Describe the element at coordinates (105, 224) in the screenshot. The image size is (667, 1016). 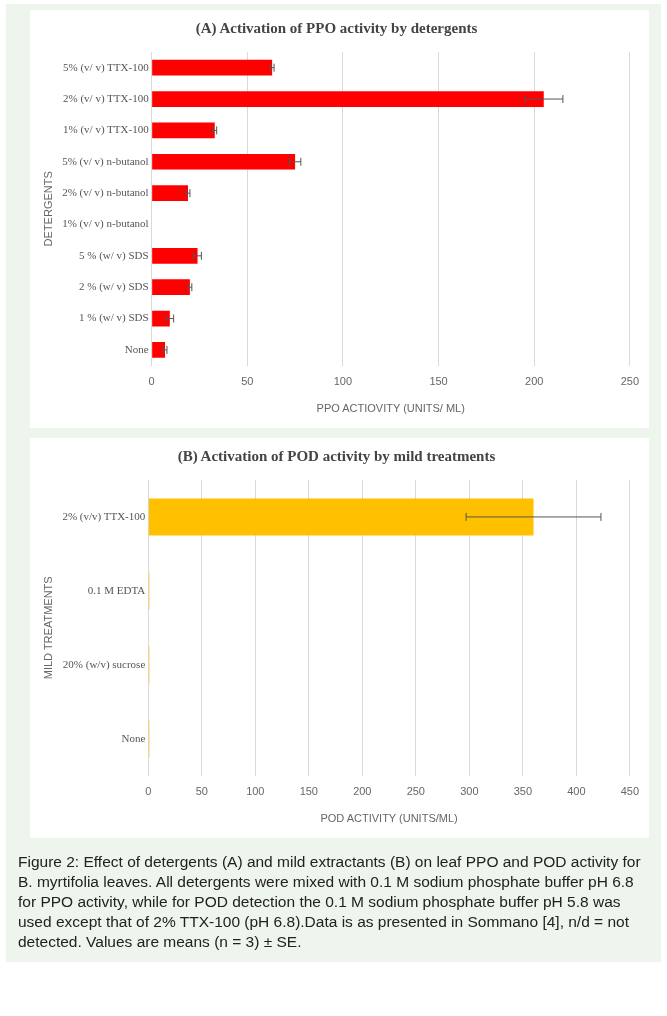
I see `y-tick-label: 1% (v/ v) n-butanol` at that location.